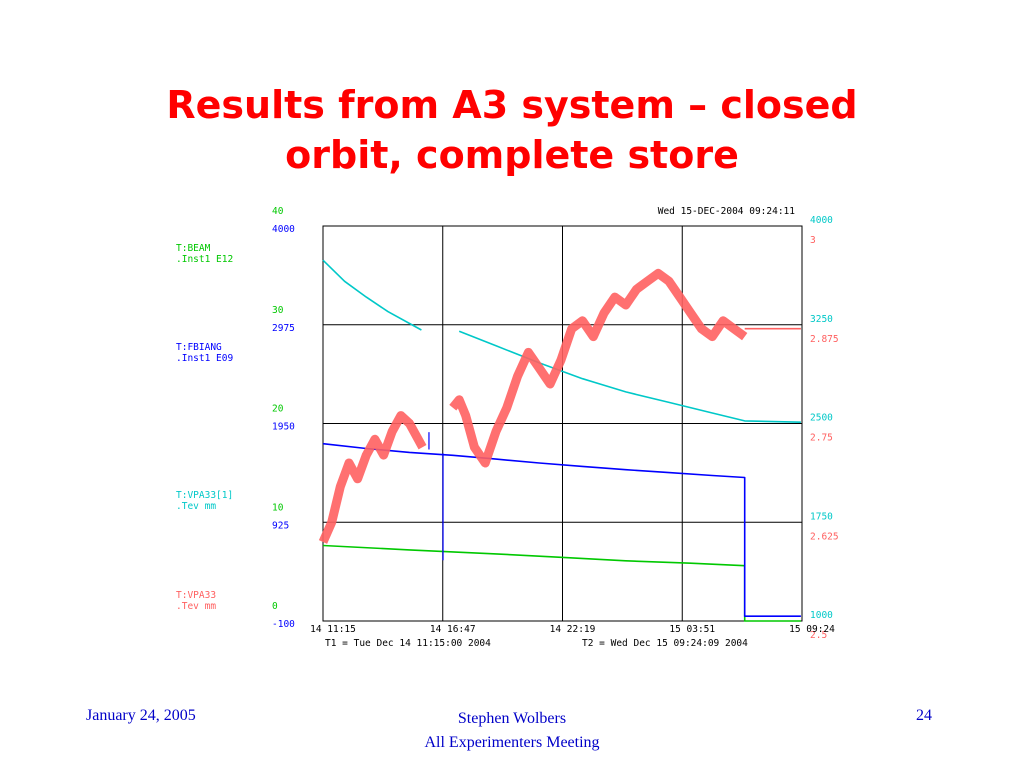 The width and height of the screenshot is (1024, 768). What do you see at coordinates (278, 310) in the screenshot?
I see `axis-tick-green: 30` at bounding box center [278, 310].